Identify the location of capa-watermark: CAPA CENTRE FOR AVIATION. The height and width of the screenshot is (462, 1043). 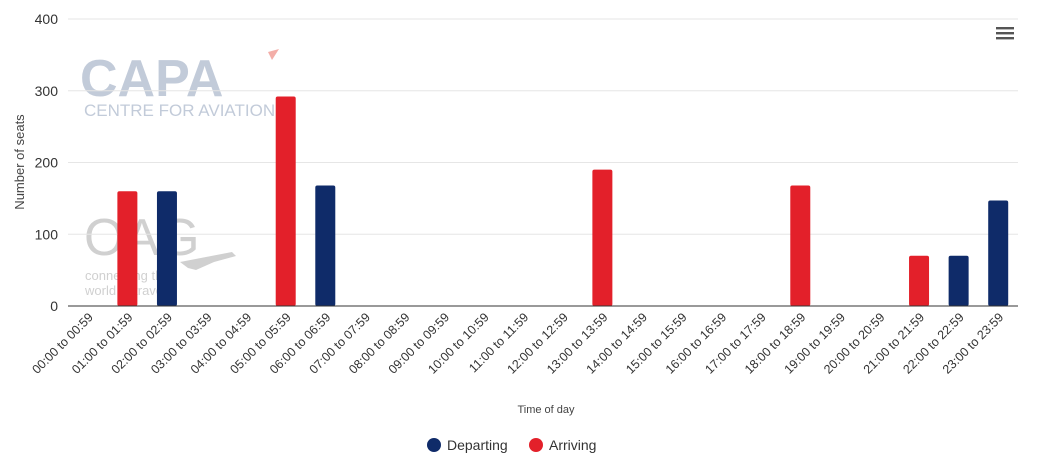
(179, 84).